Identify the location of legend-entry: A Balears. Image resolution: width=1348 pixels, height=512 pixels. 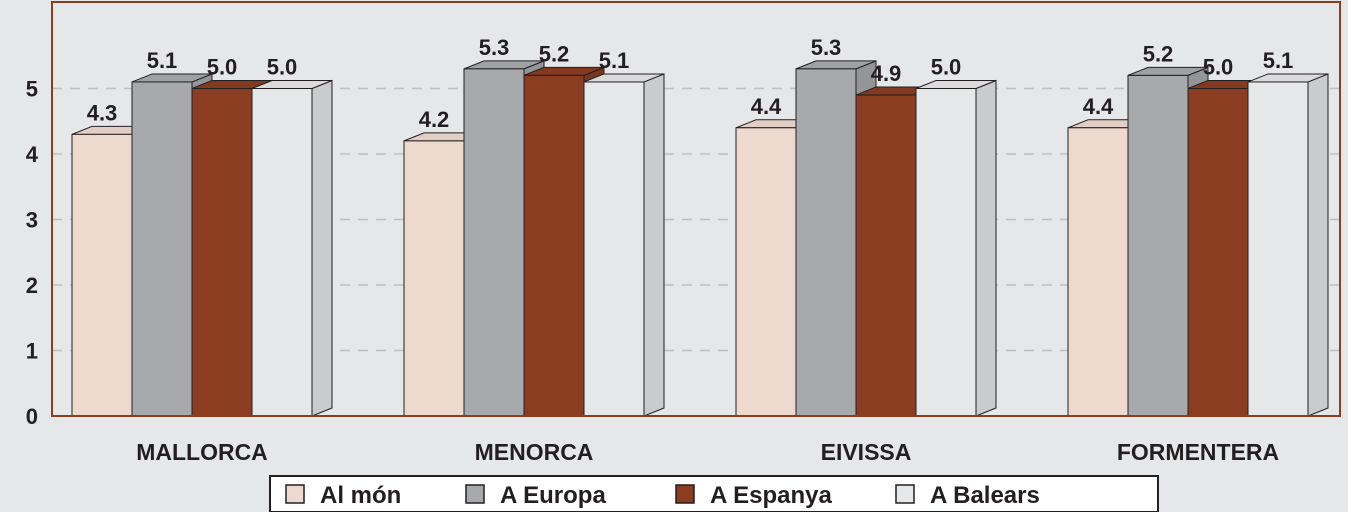
(985, 495).